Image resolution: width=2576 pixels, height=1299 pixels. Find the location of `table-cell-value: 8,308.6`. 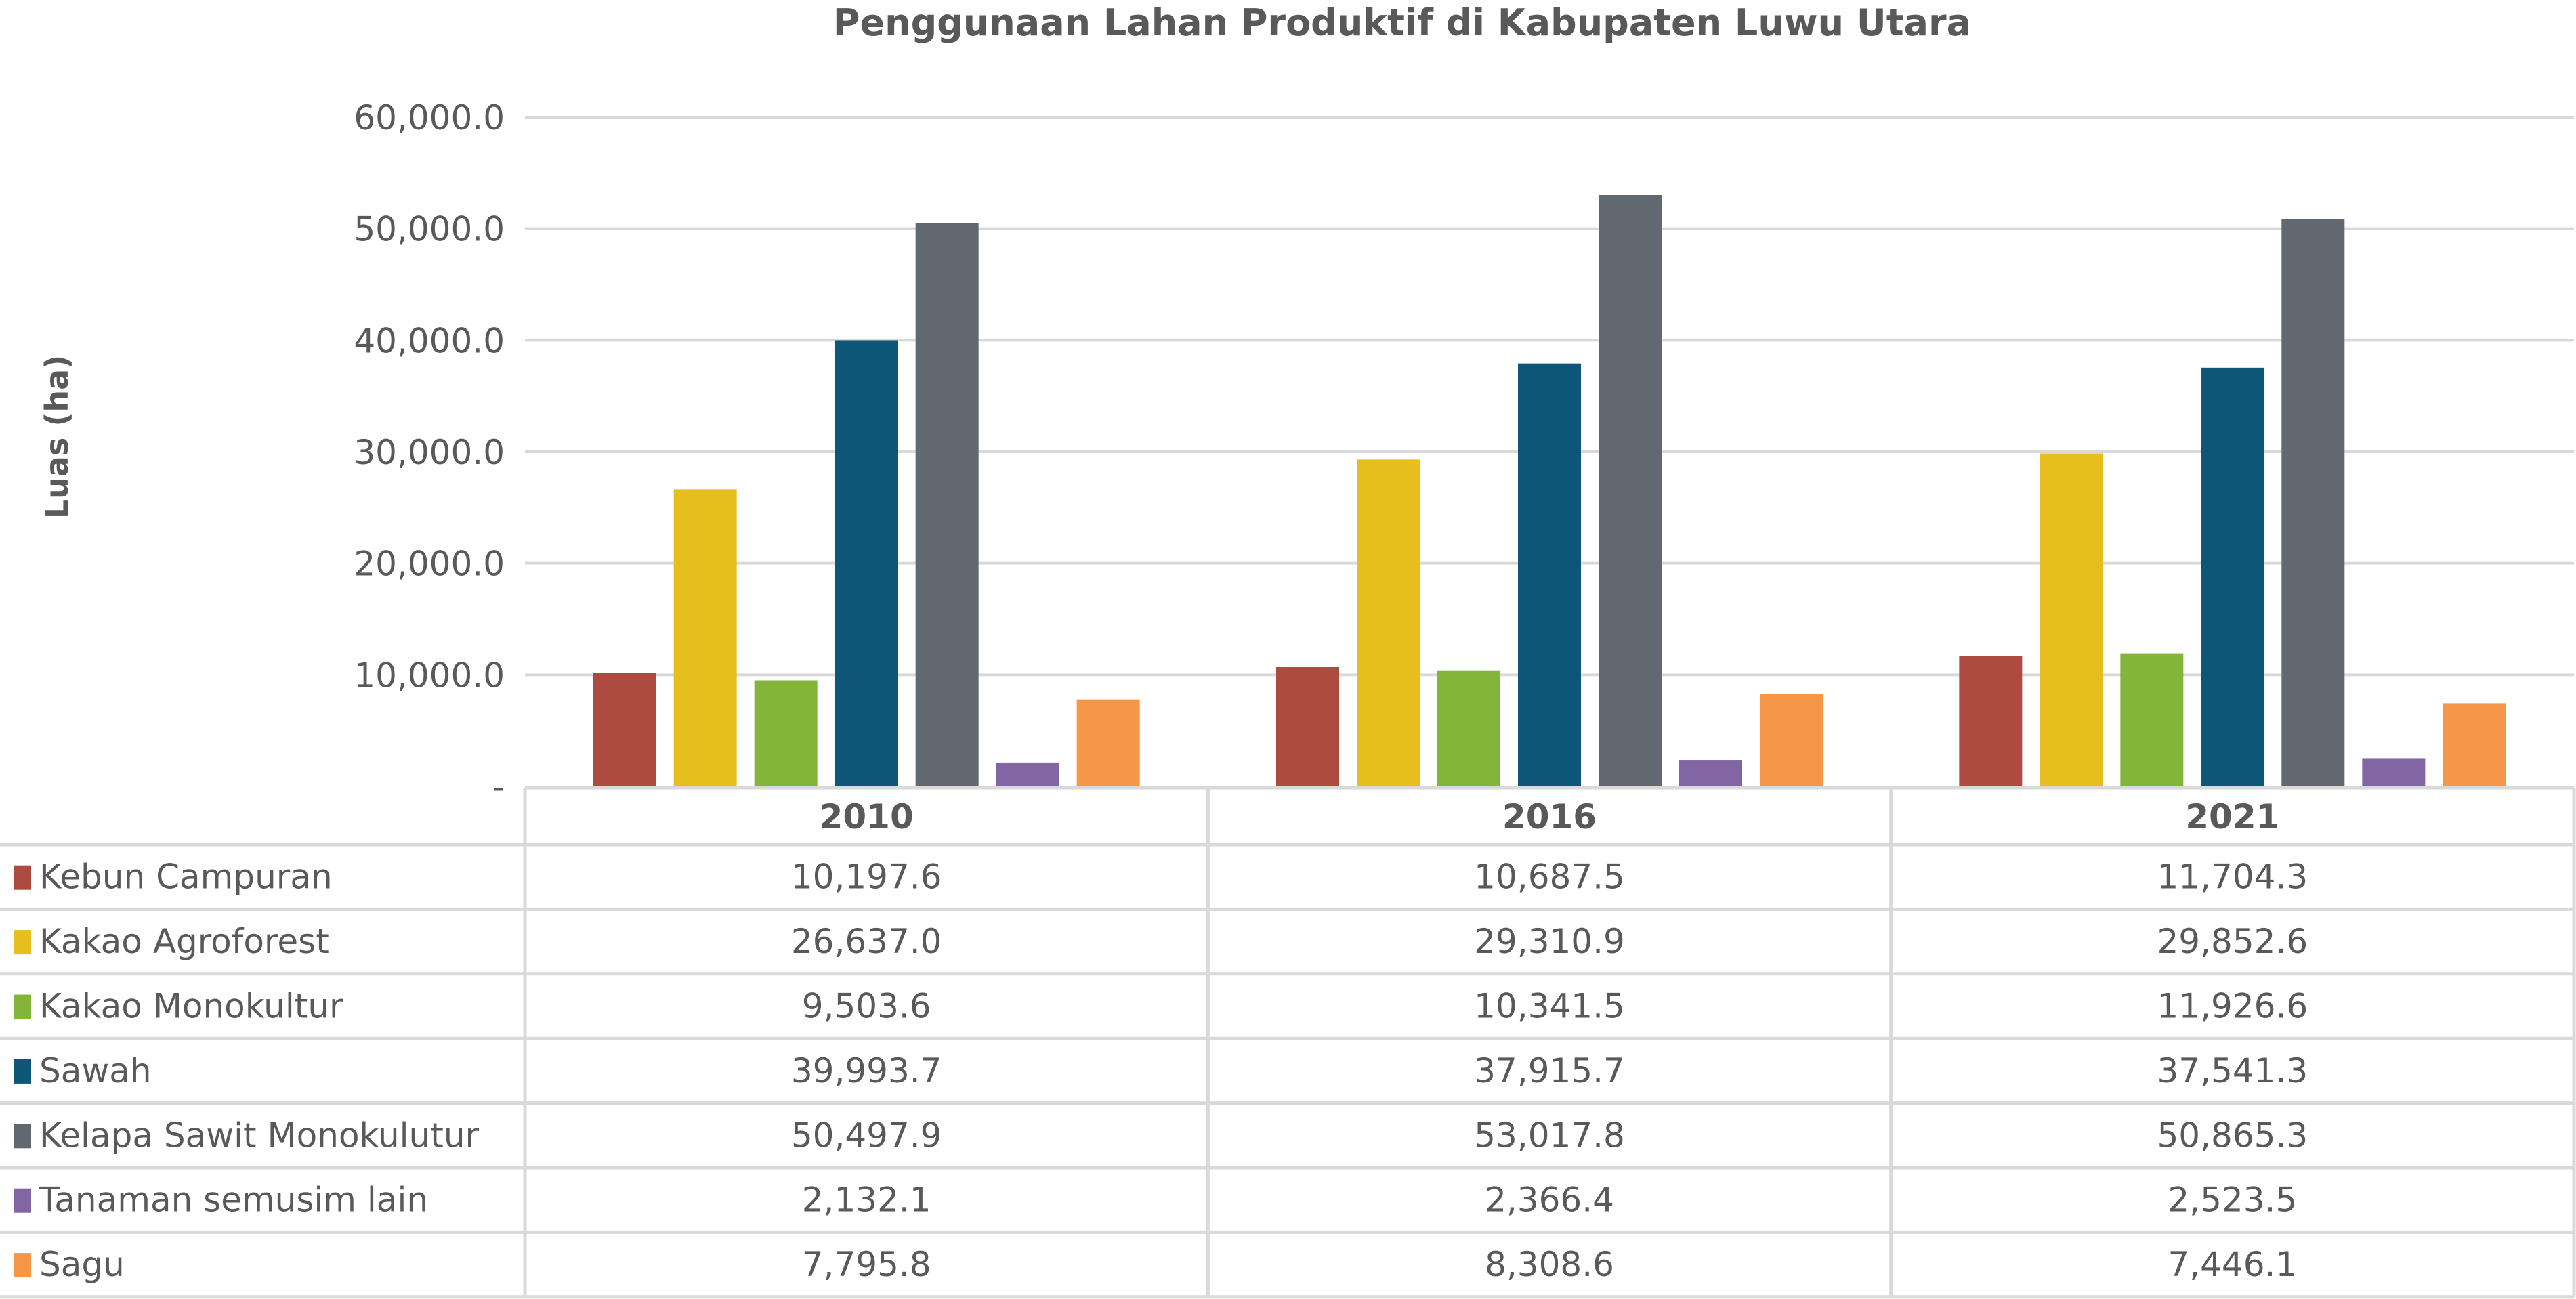

table-cell-value: 8,308.6 is located at coordinates (1549, 1264).